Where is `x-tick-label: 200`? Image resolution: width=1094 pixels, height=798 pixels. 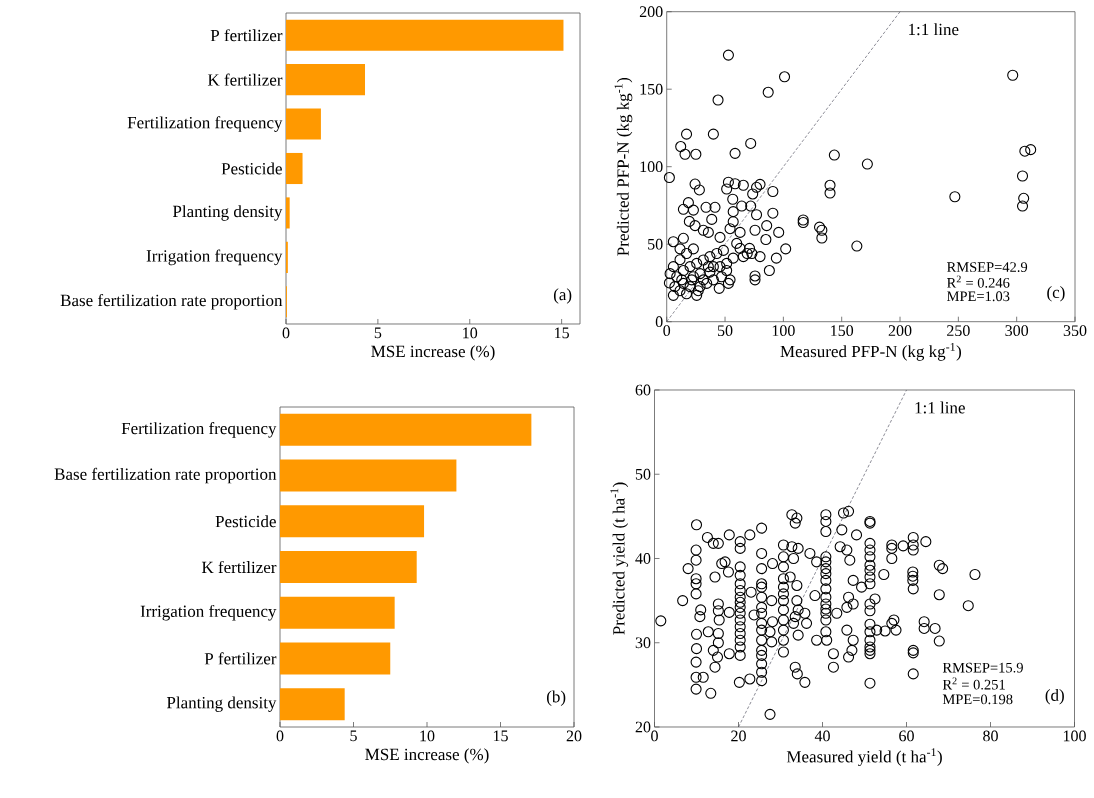 x-tick-label: 200 is located at coordinates (900, 331).